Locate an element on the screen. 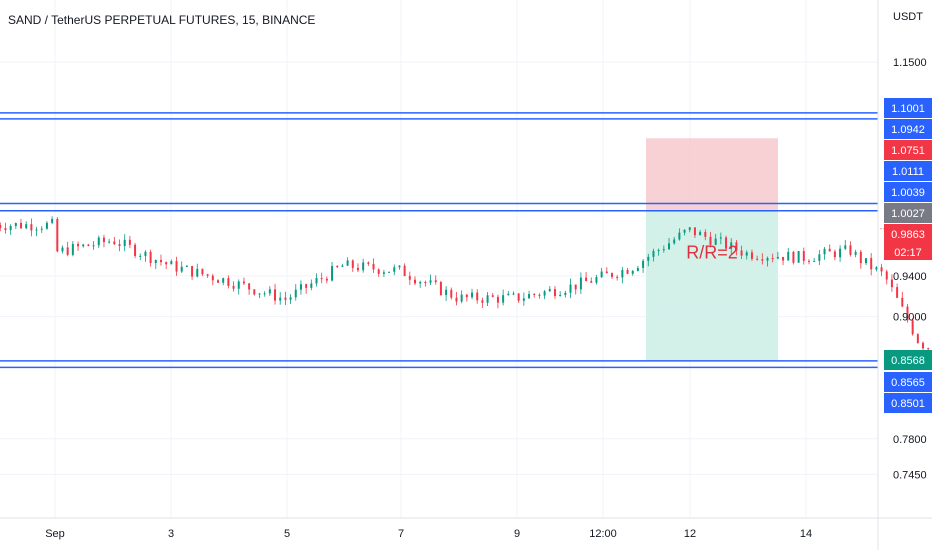 This screenshot has height=555, width=932. price-tag-label: 1.0111 is located at coordinates (908, 172).